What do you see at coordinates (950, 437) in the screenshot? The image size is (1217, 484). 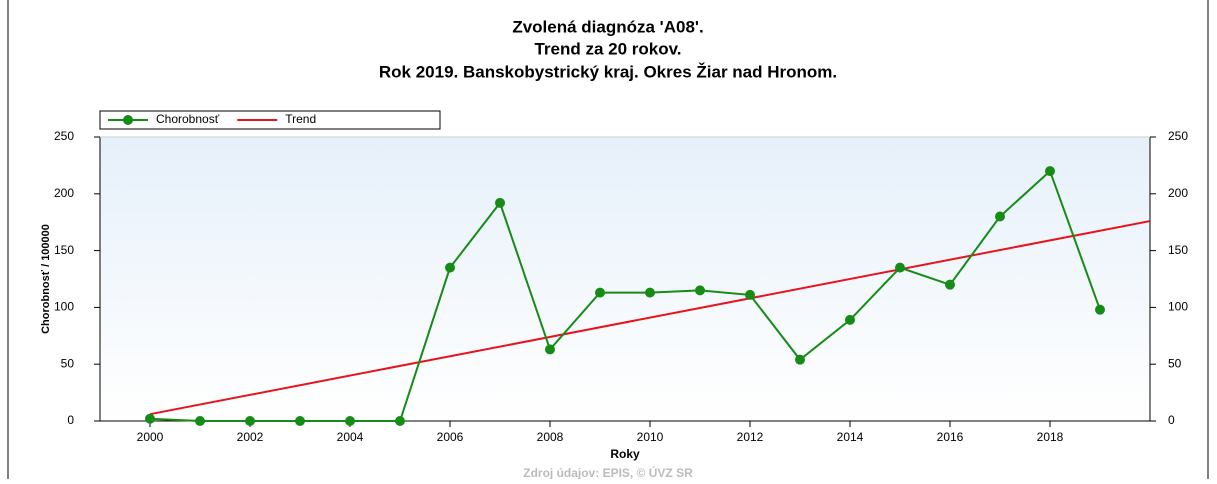 I see `x-tick-label: 2016` at bounding box center [950, 437].